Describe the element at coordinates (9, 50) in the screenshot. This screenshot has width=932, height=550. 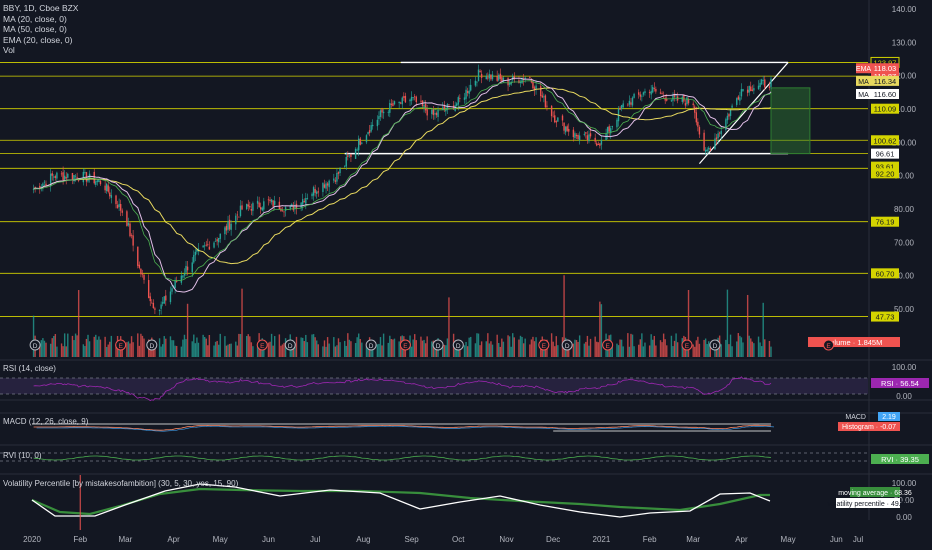
I see `legend-vol: Vol` at that location.